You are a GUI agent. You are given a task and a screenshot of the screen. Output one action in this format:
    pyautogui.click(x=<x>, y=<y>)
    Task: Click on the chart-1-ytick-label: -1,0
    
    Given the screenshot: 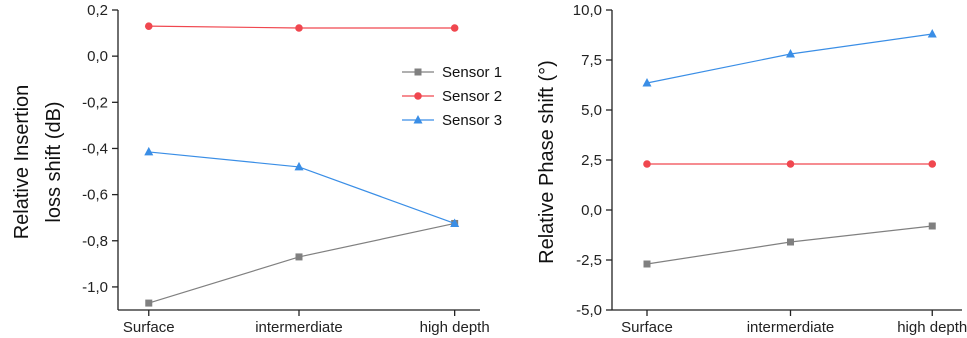 What is the action you would take?
    pyautogui.click(x=95, y=287)
    